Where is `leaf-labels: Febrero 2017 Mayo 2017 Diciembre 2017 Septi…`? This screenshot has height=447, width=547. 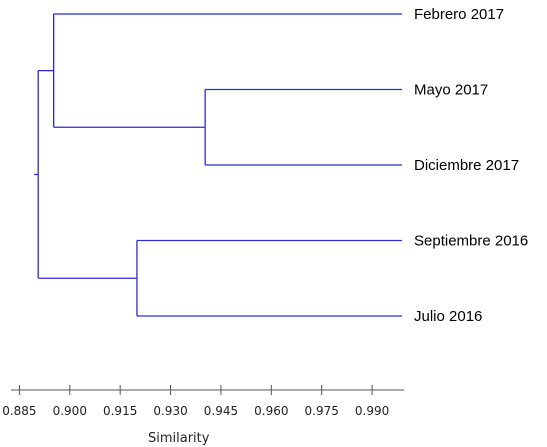 leaf-labels: Febrero 2017 Mayo 2017 Diciembre 2017 Septi… is located at coordinates (471, 165).